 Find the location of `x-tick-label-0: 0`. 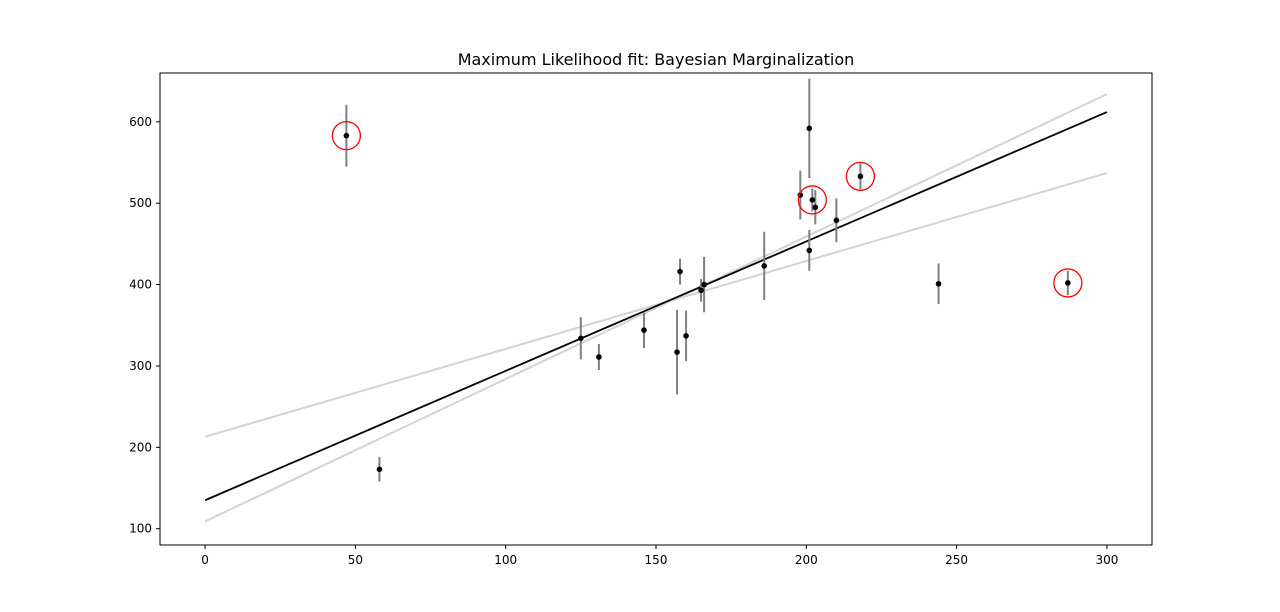

x-tick-label-0: 0 is located at coordinates (205, 560).